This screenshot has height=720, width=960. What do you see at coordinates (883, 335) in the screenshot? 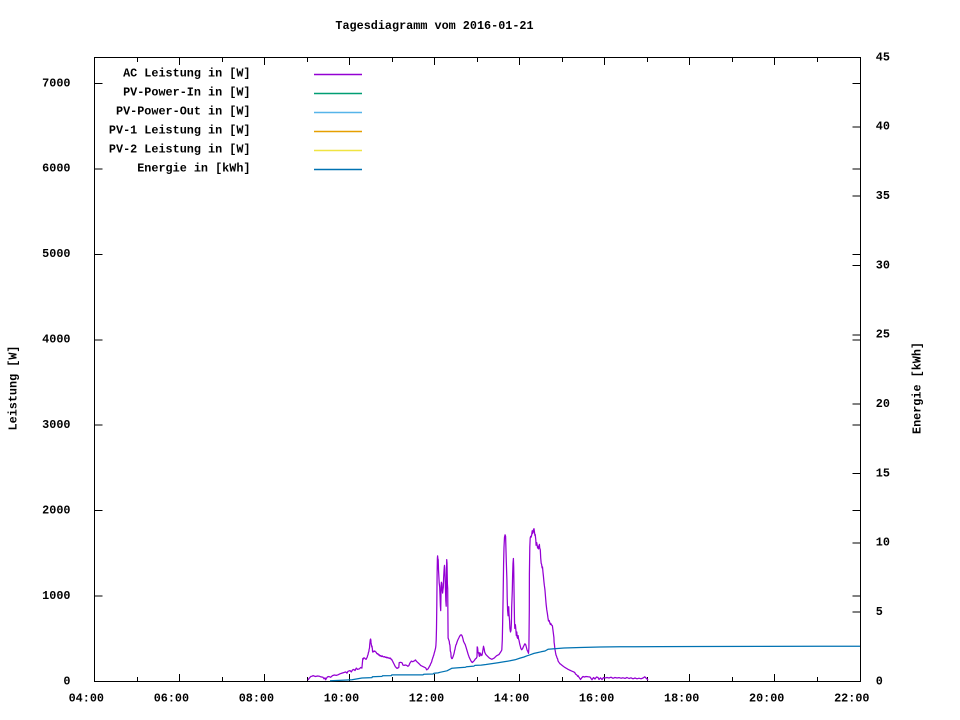
I see `svg-text: 25` at bounding box center [883, 335].